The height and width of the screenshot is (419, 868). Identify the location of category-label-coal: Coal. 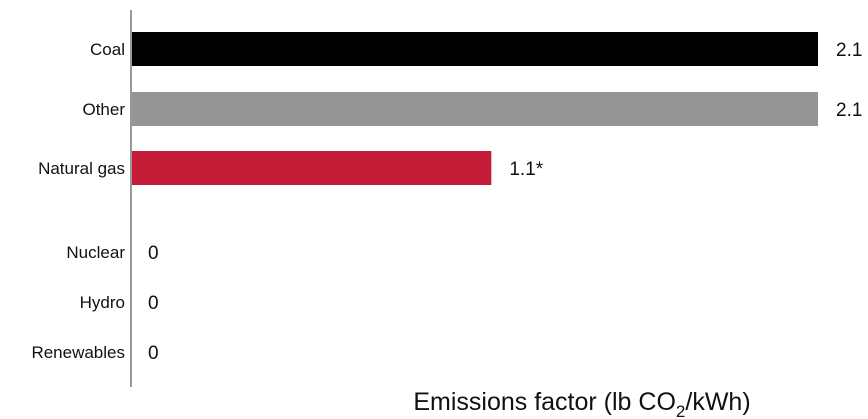
(107, 49).